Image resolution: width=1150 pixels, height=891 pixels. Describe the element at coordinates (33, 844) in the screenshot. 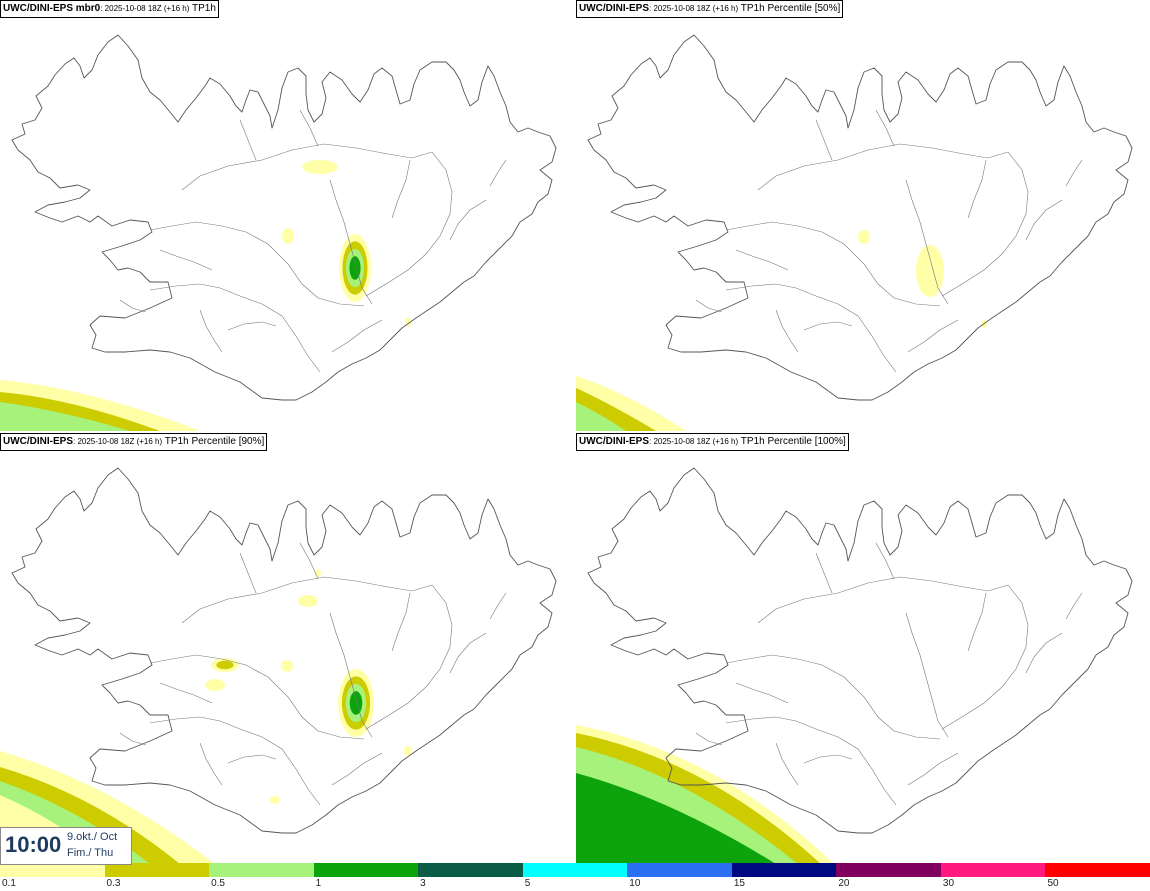

I see `valid-hour: 10:00` at that location.